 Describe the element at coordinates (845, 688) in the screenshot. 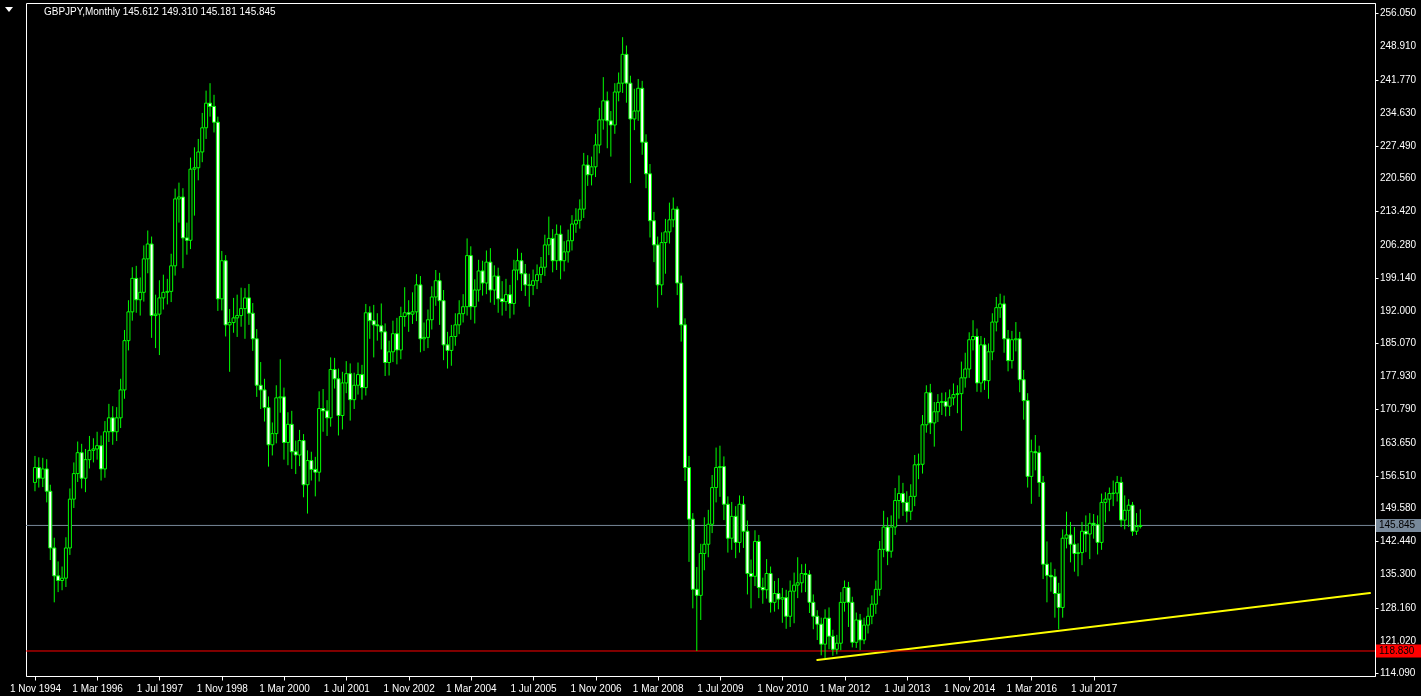

I see `x-tick-label: 1 Mar 2012` at that location.